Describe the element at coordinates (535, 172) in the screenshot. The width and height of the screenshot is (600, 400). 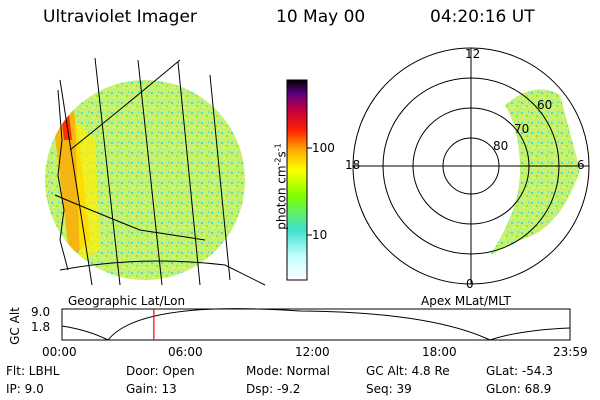
I see `auroral-oval-polar` at that location.